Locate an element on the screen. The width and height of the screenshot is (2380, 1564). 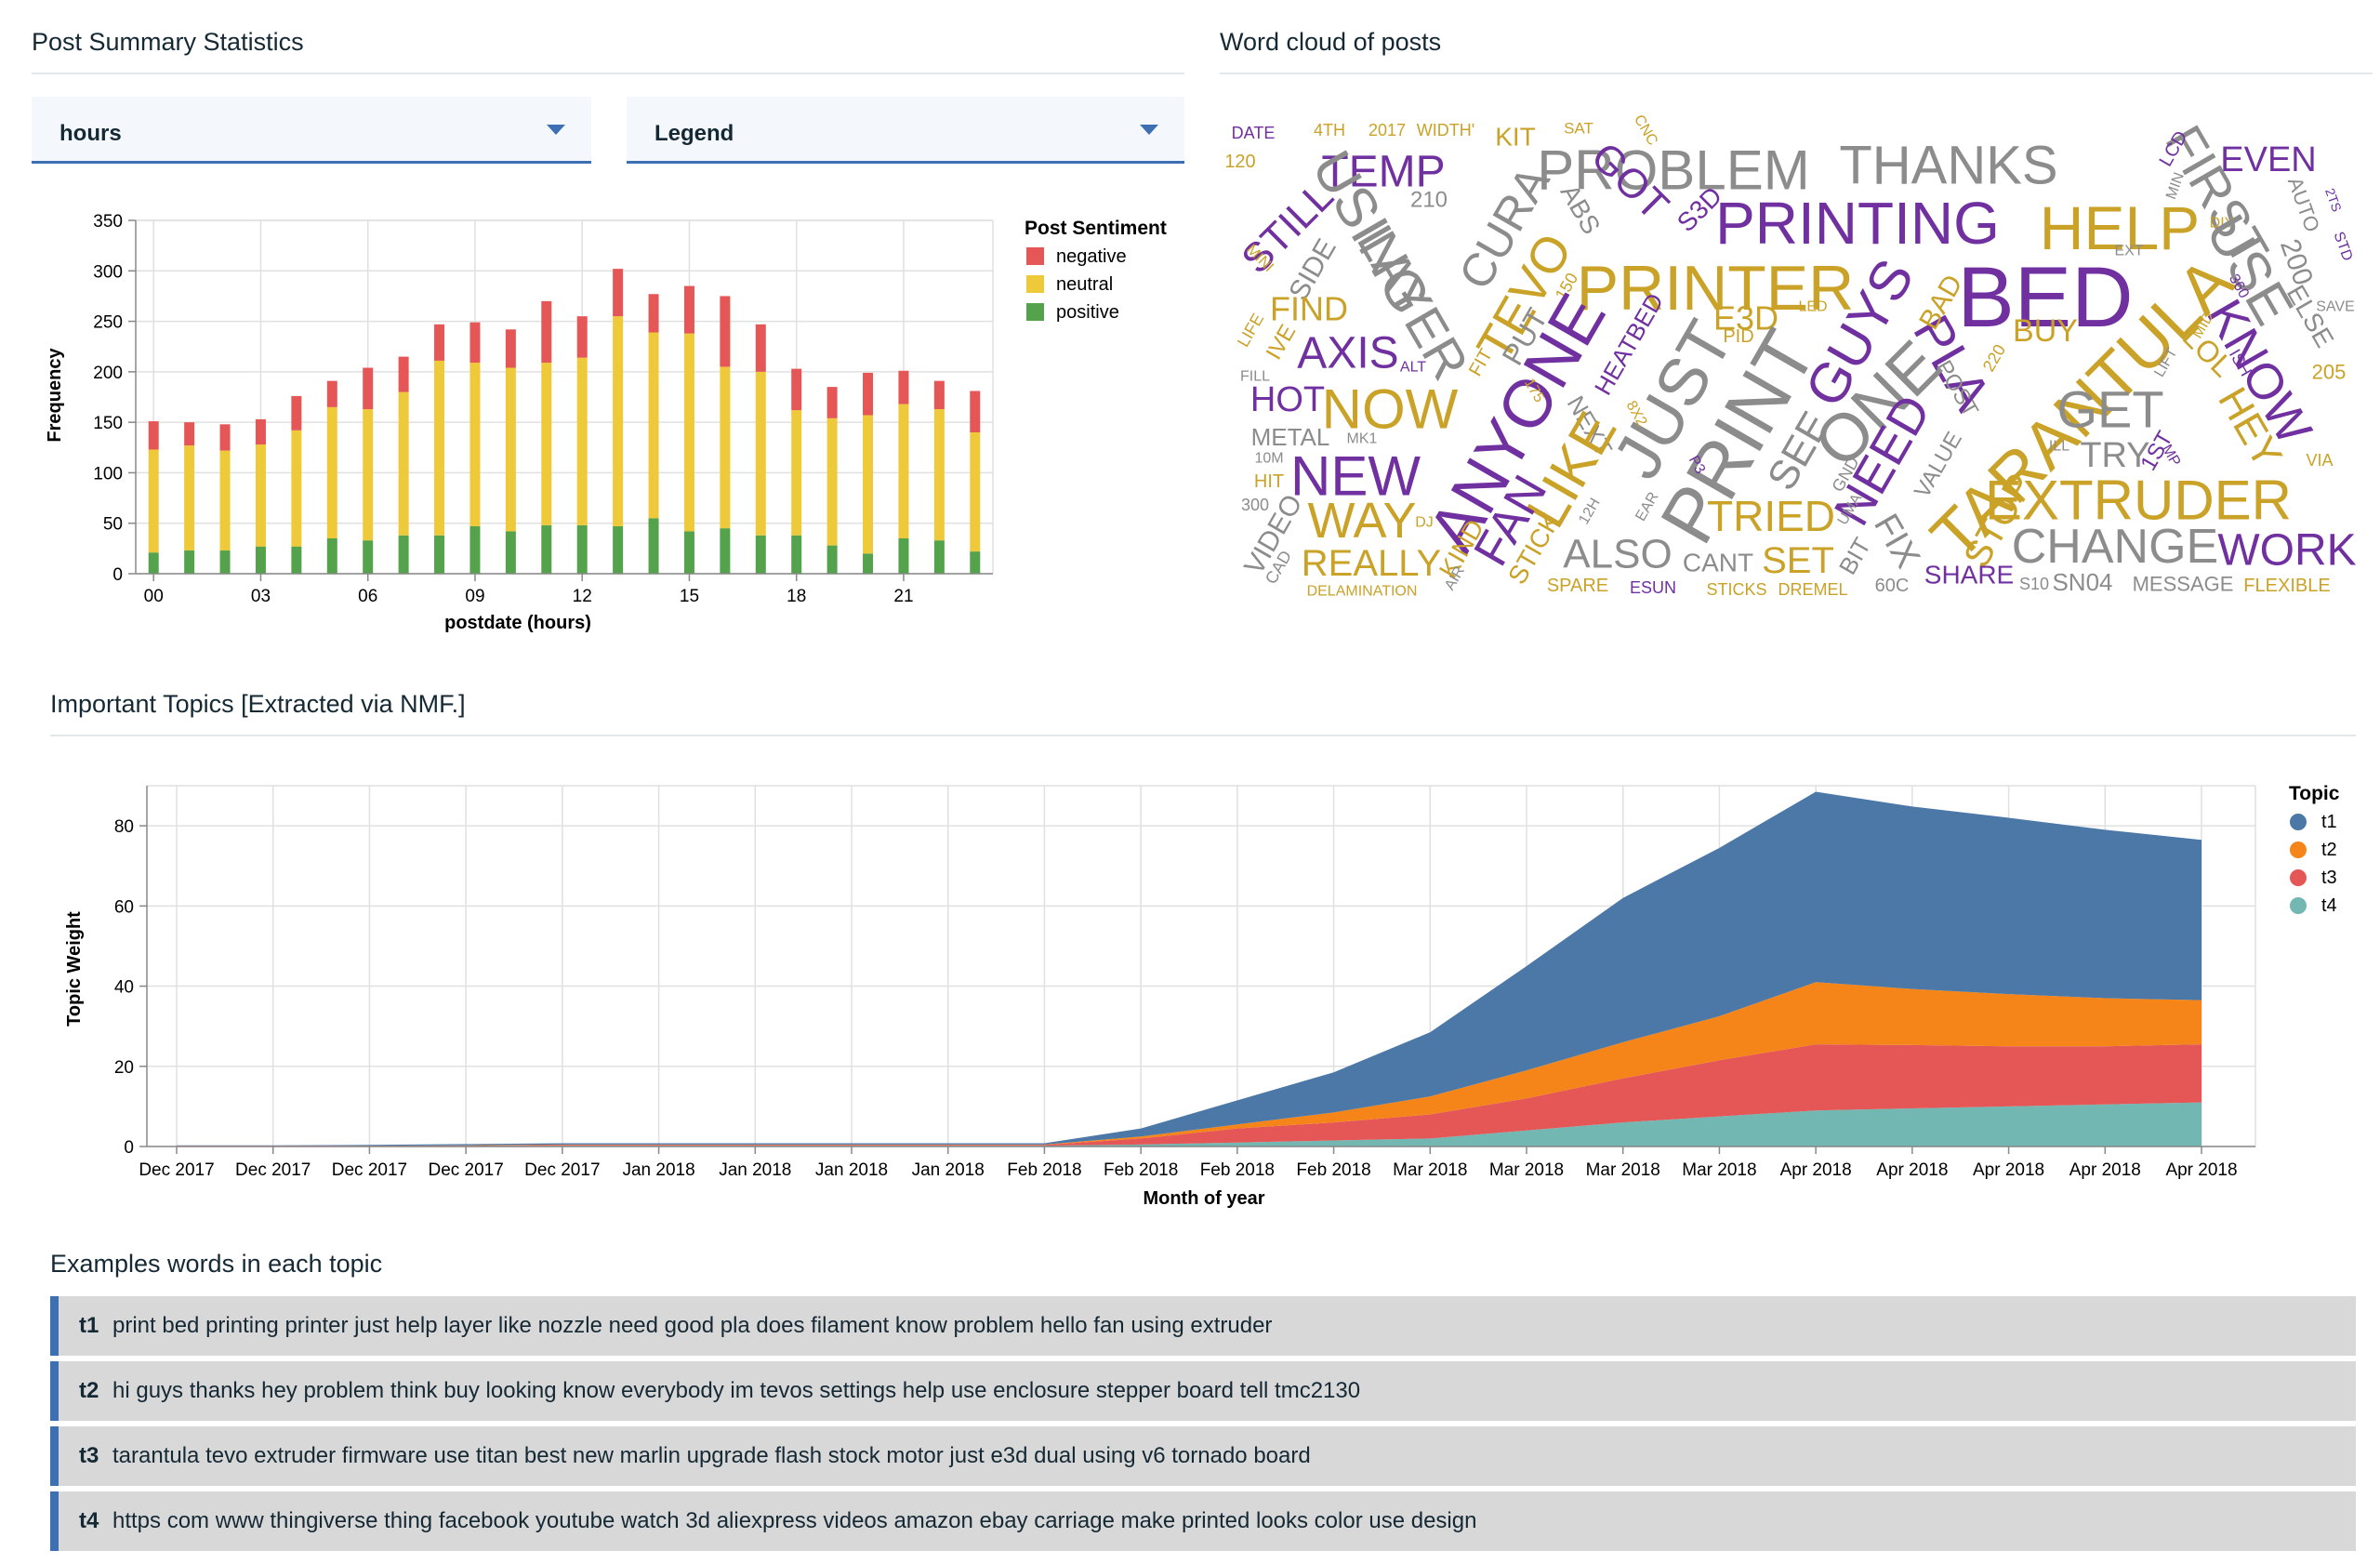
area-t4 is located at coordinates (1189, 1124).